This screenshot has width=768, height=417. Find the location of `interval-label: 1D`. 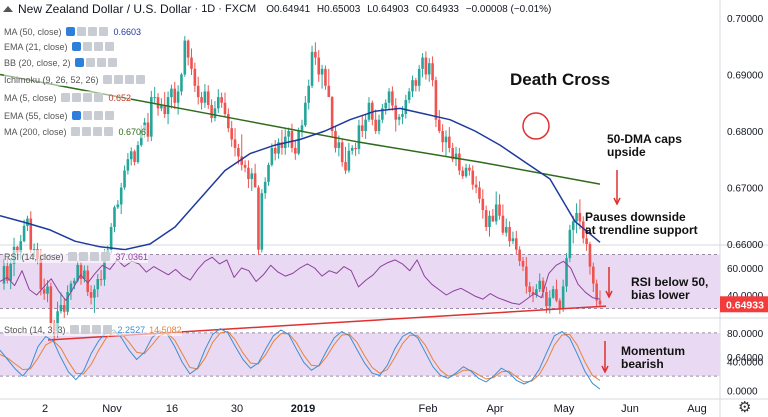

interval-label: 1D is located at coordinates (208, 9).